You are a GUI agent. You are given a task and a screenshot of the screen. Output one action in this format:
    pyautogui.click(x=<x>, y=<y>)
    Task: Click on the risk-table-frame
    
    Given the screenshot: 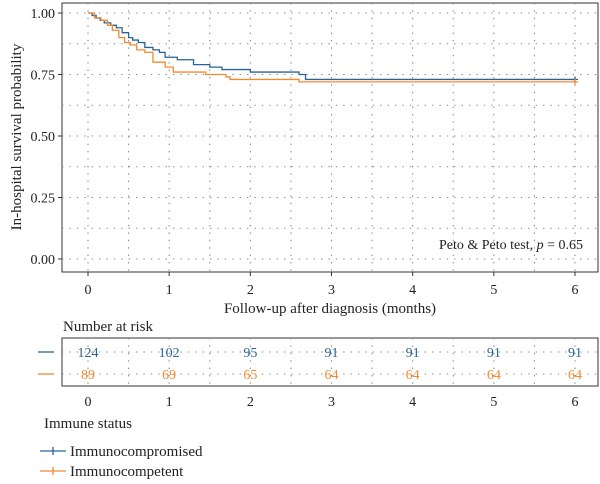 What is the action you would take?
    pyautogui.click(x=330, y=362)
    